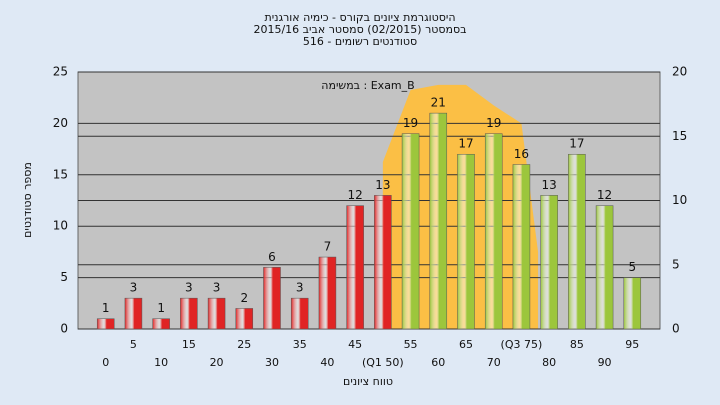  I want to click on y-axis-label: מספר סטודנטים, so click(27, 200).